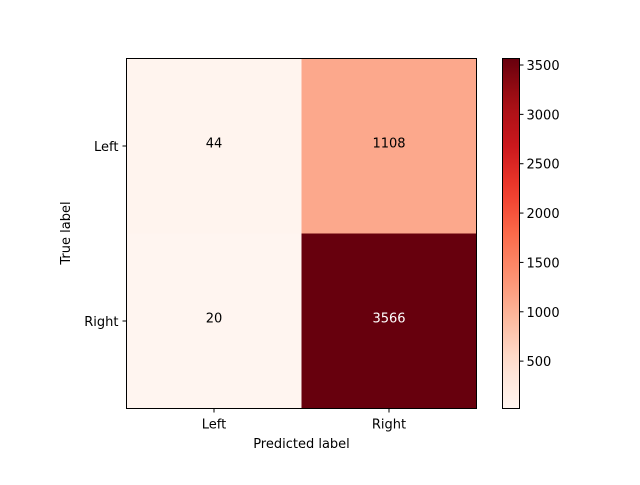  Describe the element at coordinates (531, 233) in the screenshot. I see `colorbar: 500 1000 1500 2000 2500 3000 3500` at that location.